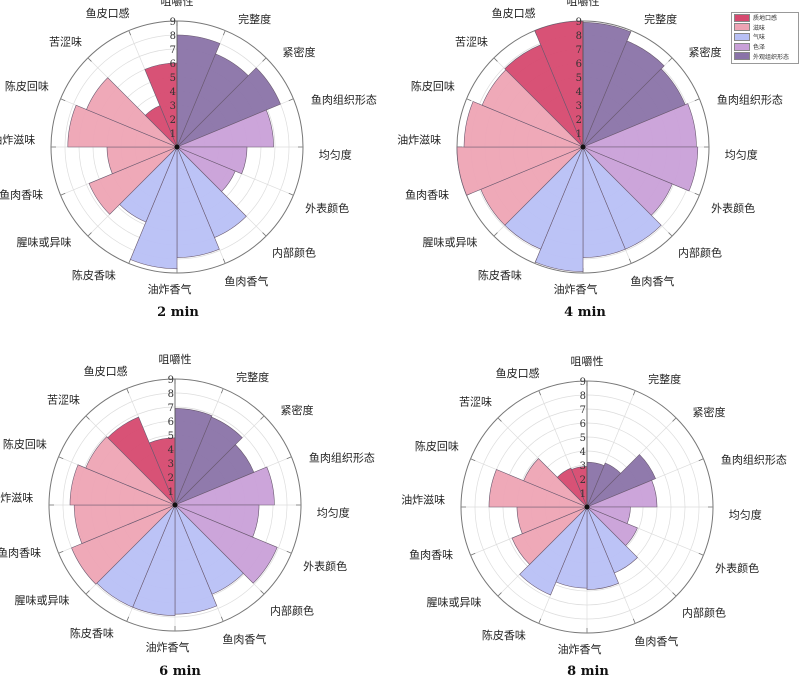  What do you see at coordinates (588, 671) in the screenshot?
I see `chart-title: 8 min` at bounding box center [588, 671].